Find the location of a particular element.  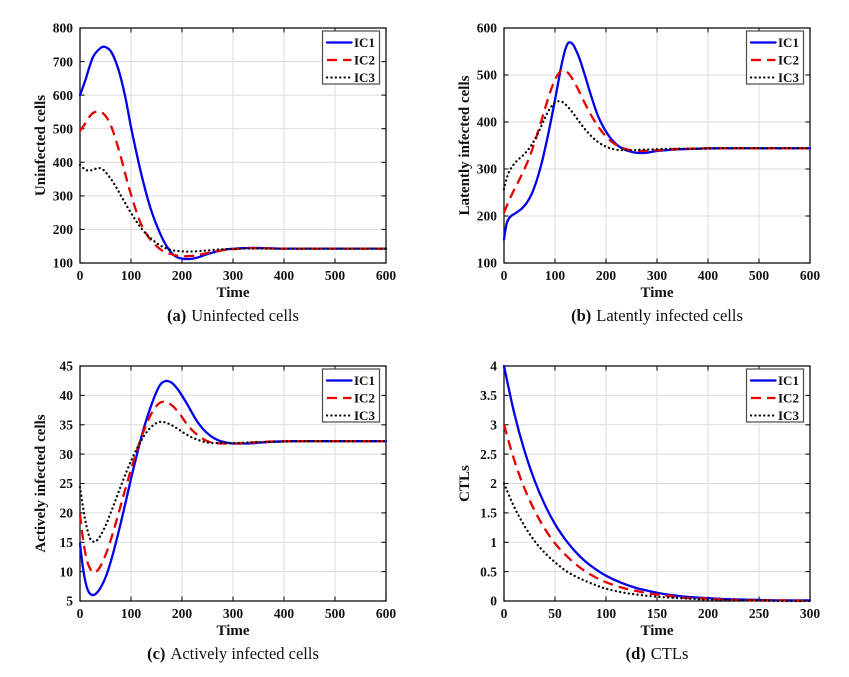

y-tick-label: 800 is located at coordinates (63, 28).